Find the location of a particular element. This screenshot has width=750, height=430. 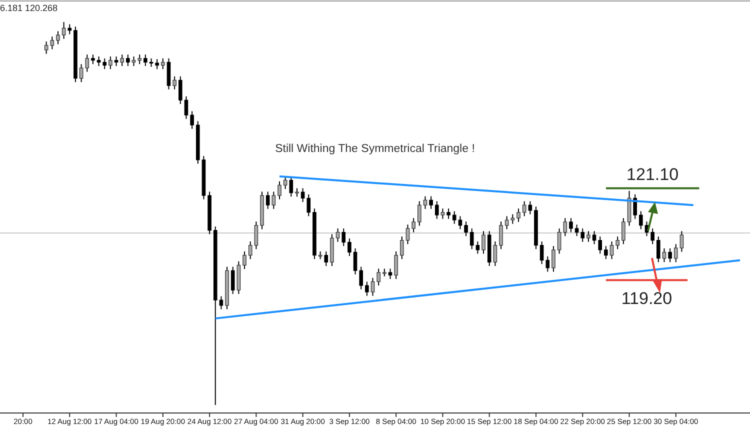

annotation: 121.10 is located at coordinates (652, 174).